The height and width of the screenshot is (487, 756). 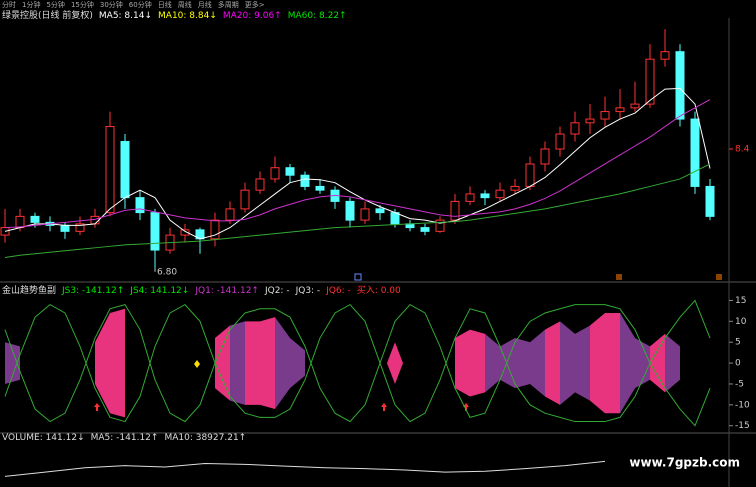 What do you see at coordinates (739, 384) in the screenshot?
I see `y-tick-label: -5` at bounding box center [739, 384].